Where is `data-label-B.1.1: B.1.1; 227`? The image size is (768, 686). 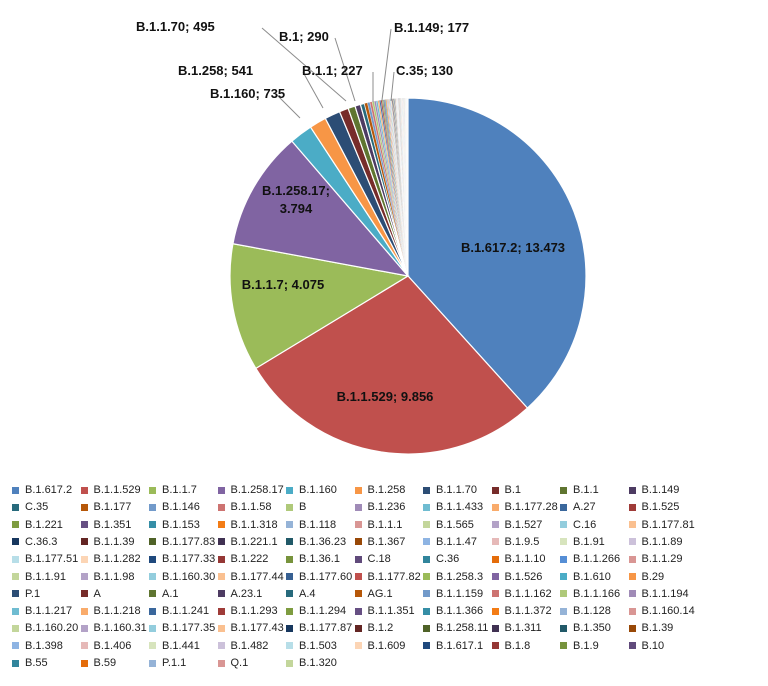
data-label-B.1.1: B.1.1; 227 is located at coordinates (332, 70).